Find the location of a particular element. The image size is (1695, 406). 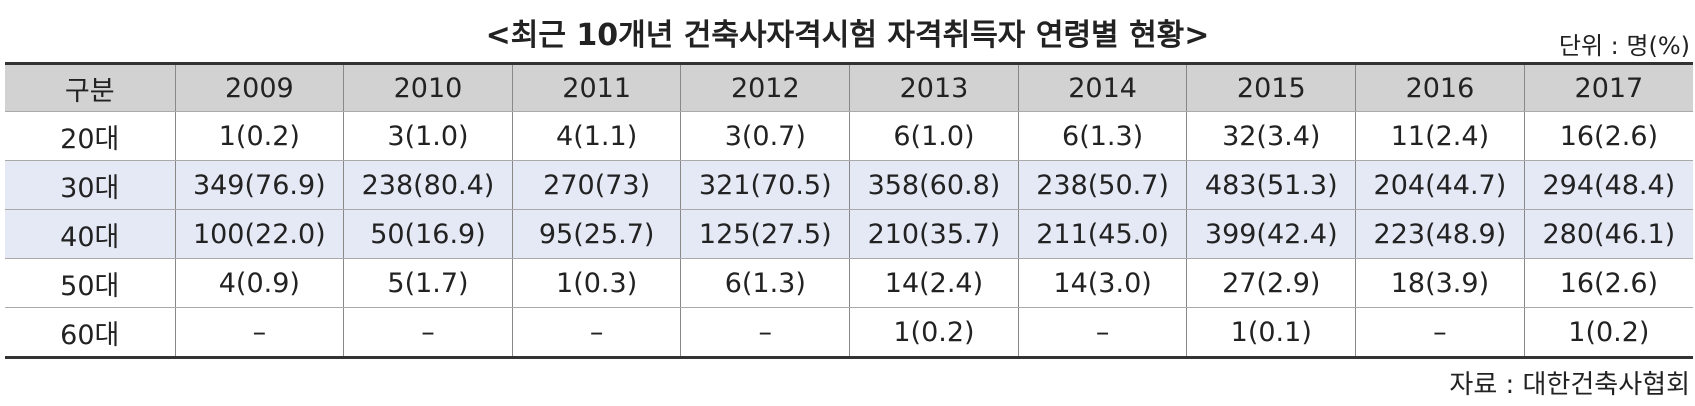

table-cell: 100(22.0) is located at coordinates (259, 234).